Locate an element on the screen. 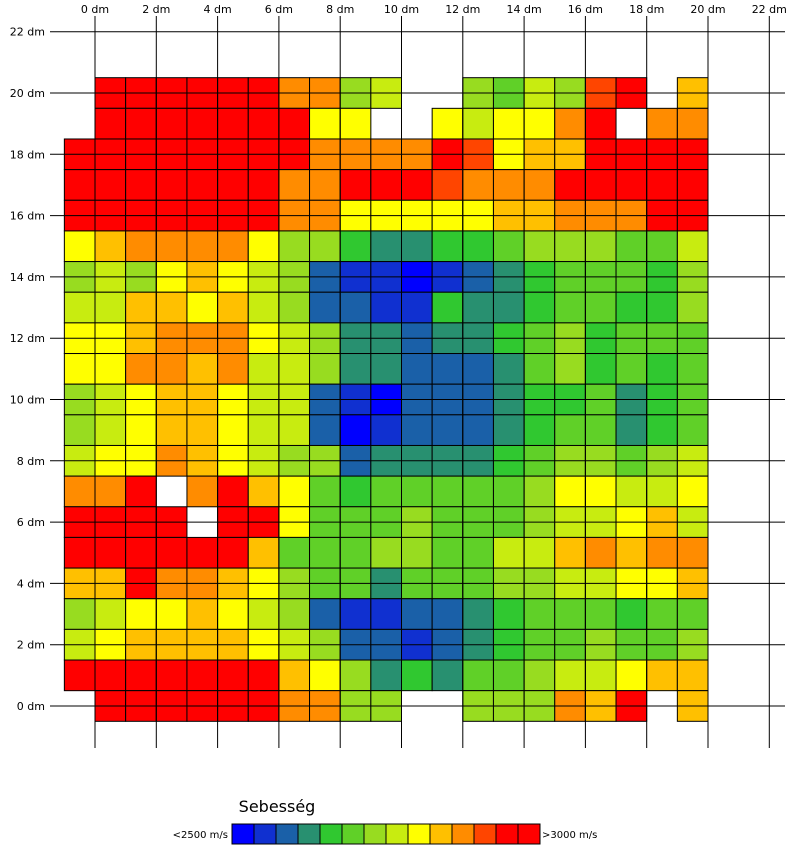 This screenshot has height=855, width=800. x-tick-label: 6 dm is located at coordinates (279, 9).